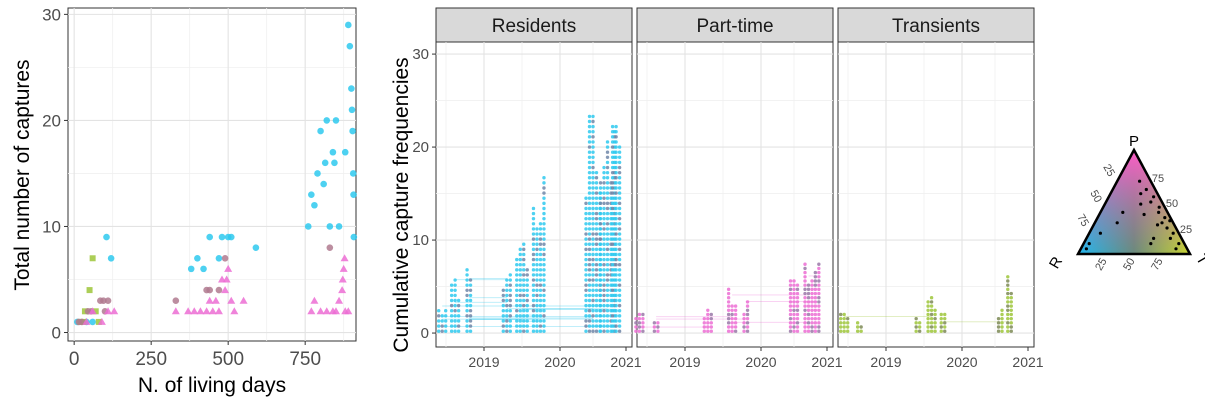 The height and width of the screenshot is (402, 1205). Describe the element at coordinates (760, 362) in the screenshot. I see `facet-x-tick-label: 2020` at that location.